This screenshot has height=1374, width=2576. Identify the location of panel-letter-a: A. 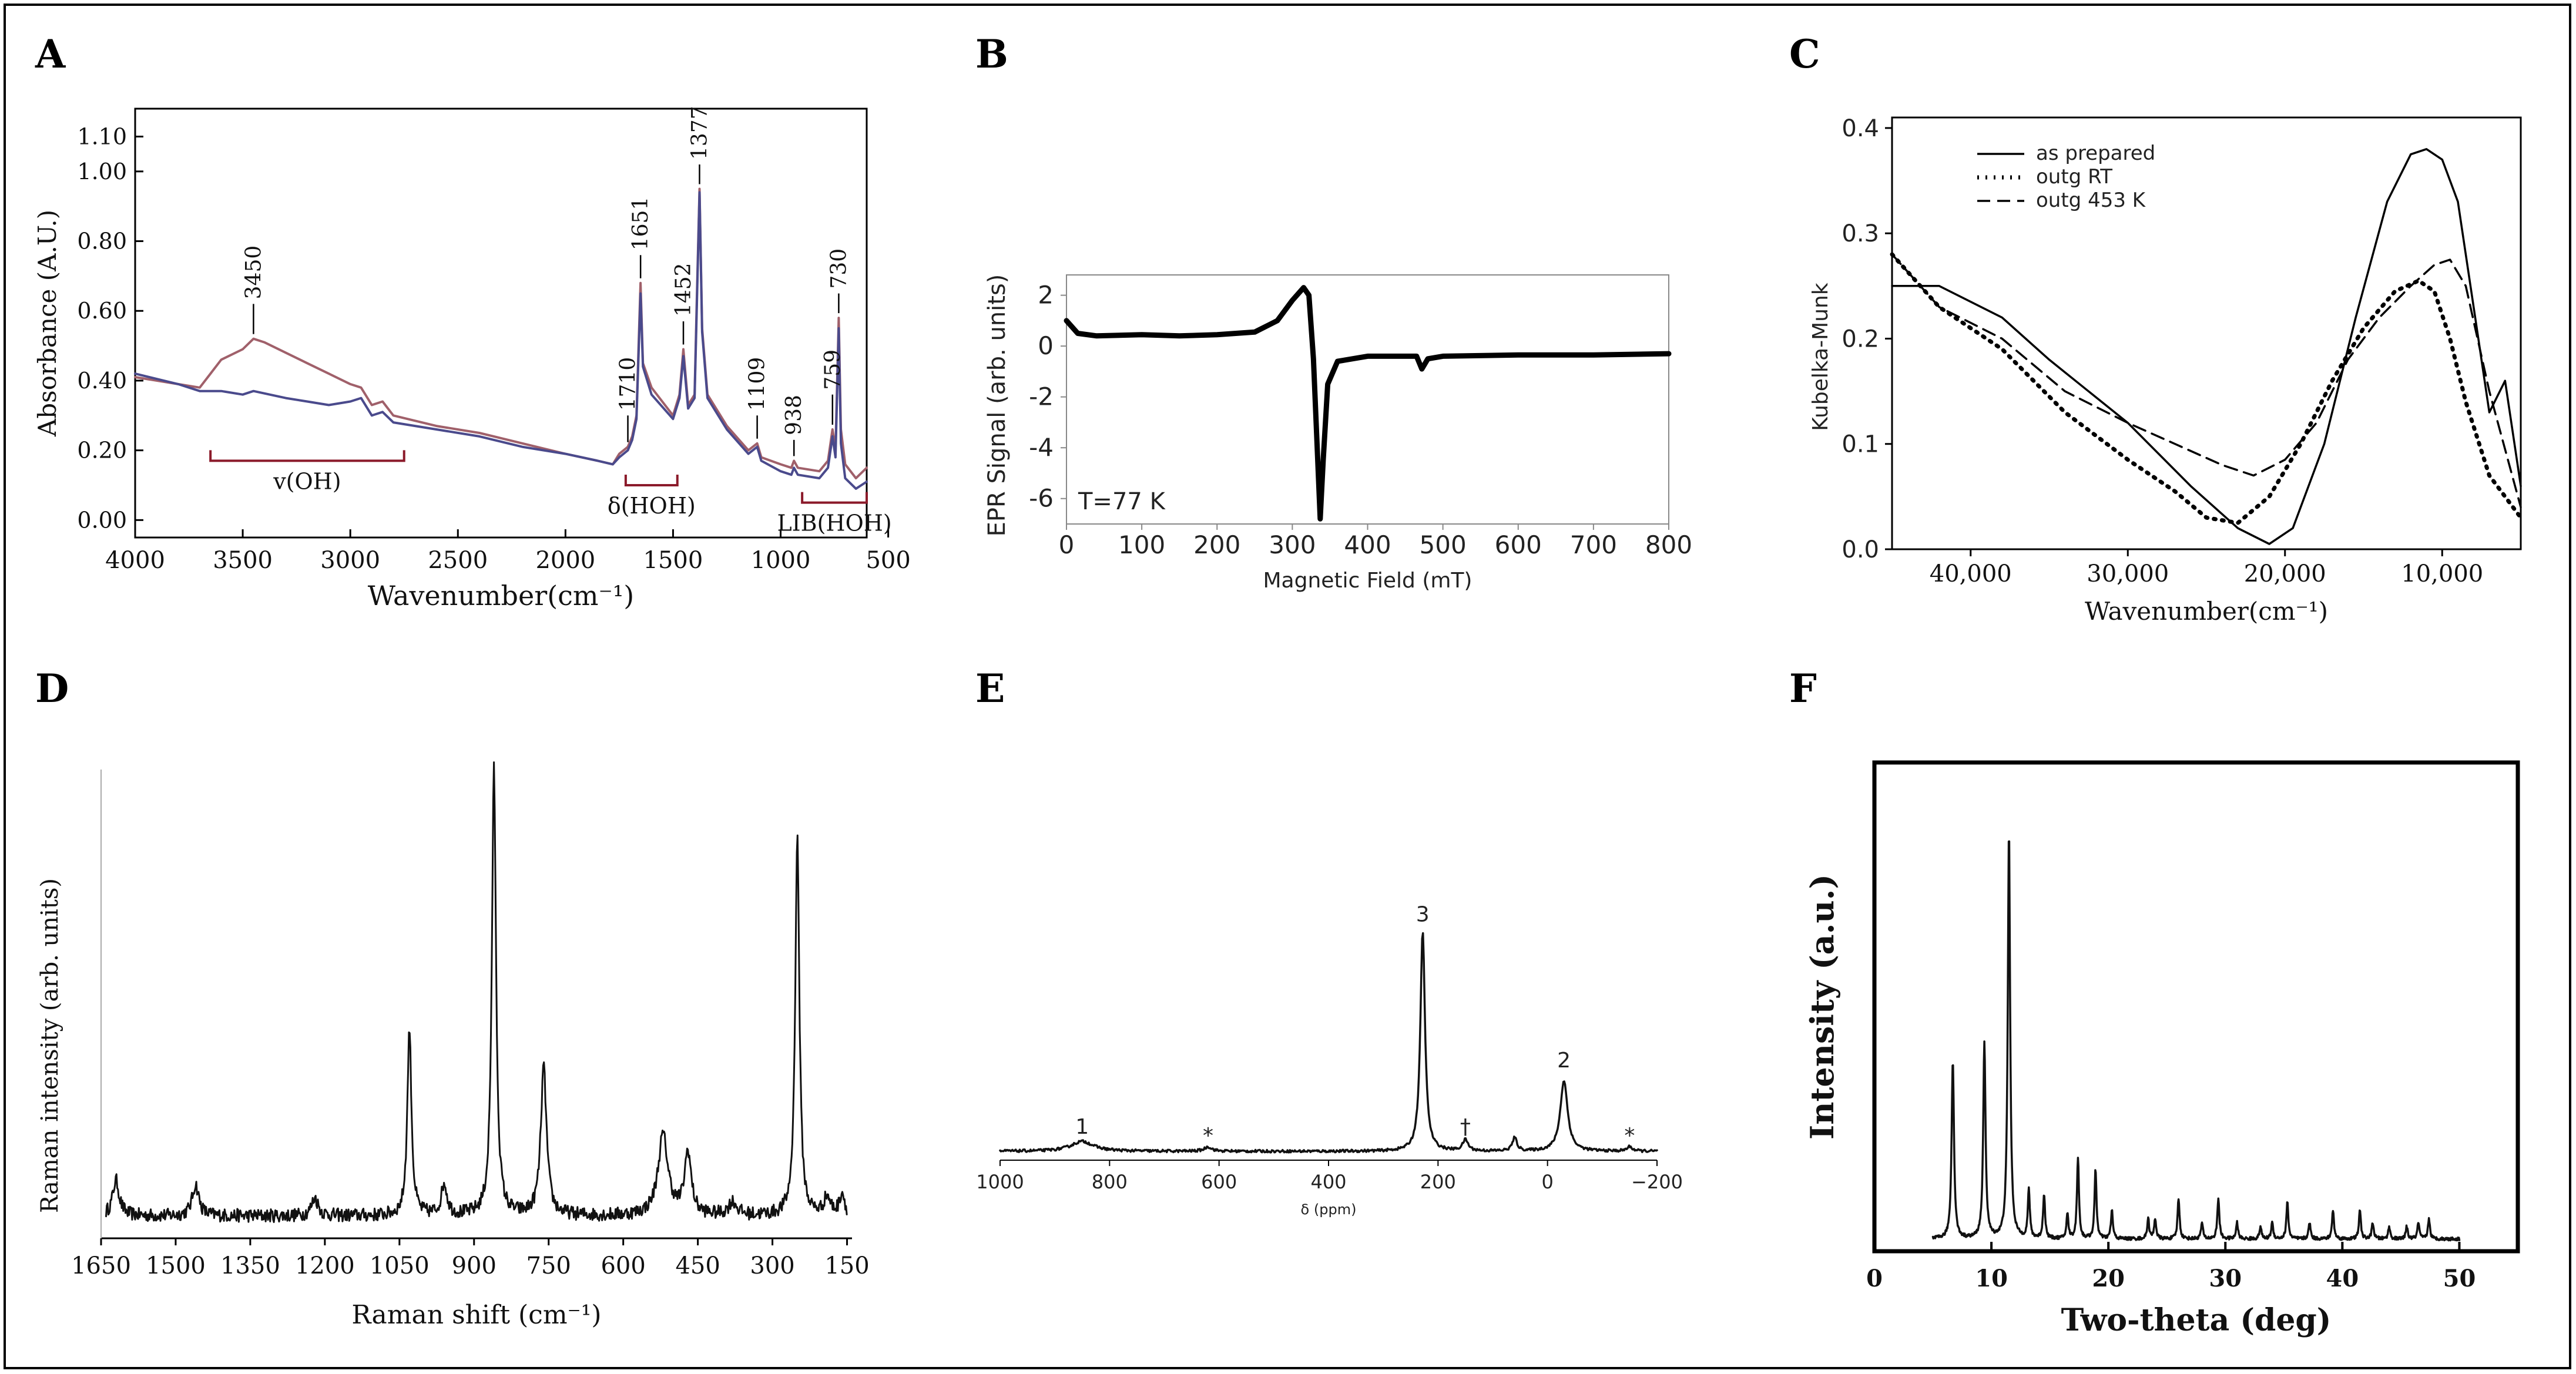
(50, 54).